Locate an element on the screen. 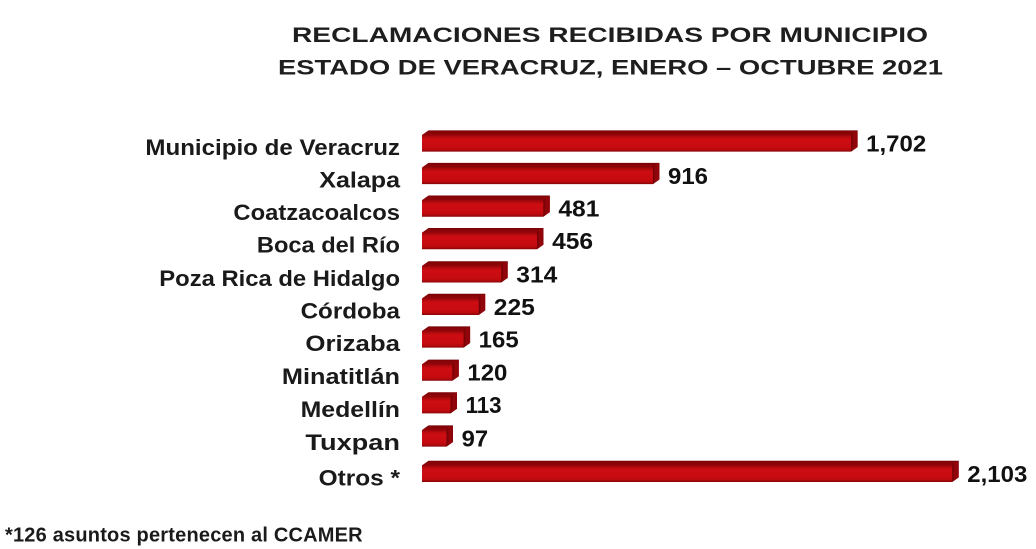 Image resolution: width=1036 pixels, height=549 pixels. svg-text: Xalapa is located at coordinates (360, 180).